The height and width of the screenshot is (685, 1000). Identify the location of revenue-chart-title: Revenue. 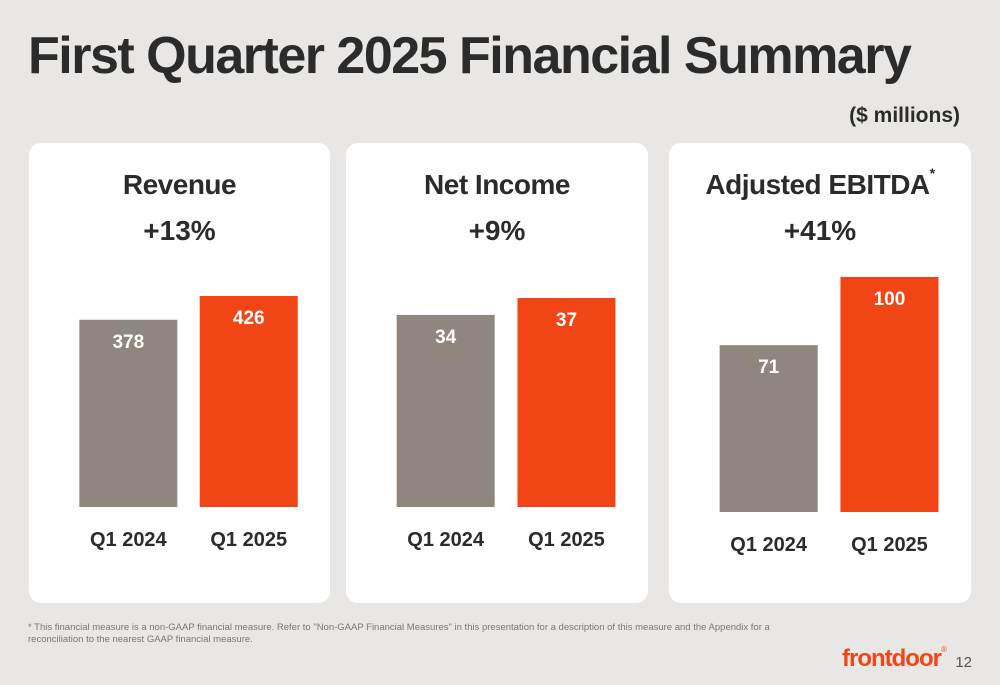
(179, 184).